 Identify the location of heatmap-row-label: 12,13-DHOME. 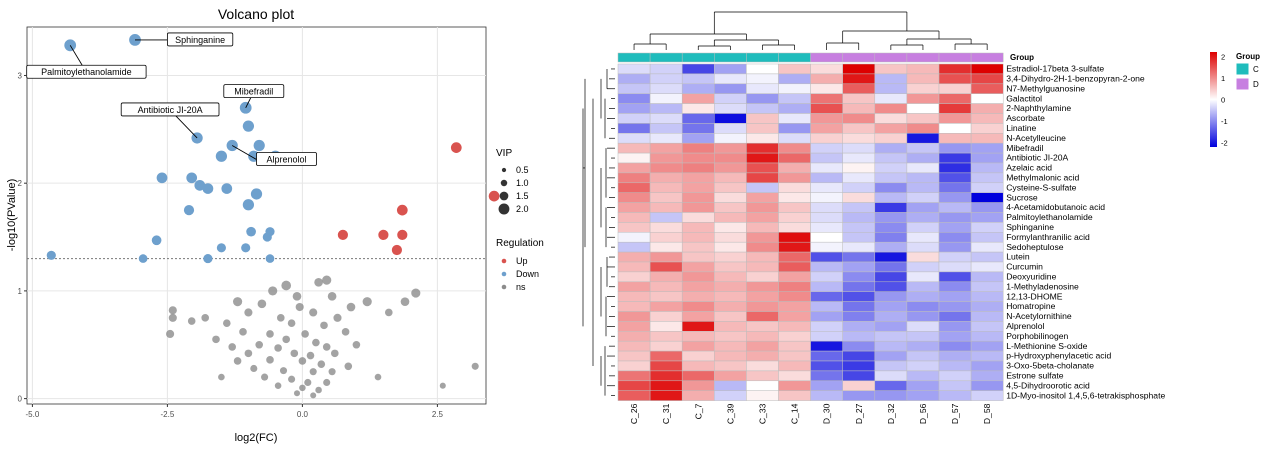
(1034, 296).